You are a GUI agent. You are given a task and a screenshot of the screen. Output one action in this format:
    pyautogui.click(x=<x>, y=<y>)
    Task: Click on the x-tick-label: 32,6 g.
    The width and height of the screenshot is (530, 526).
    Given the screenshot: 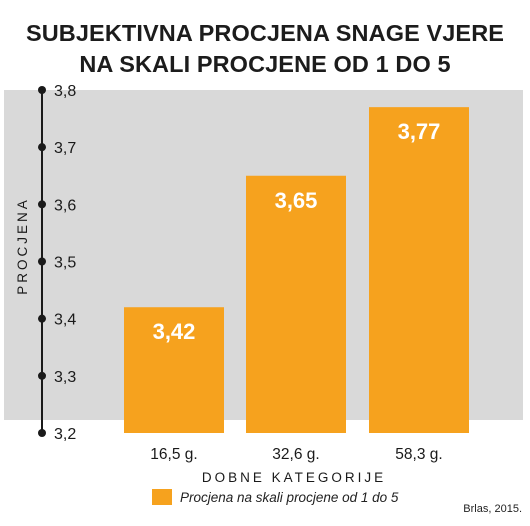 What is the action you would take?
    pyautogui.click(x=295, y=454)
    